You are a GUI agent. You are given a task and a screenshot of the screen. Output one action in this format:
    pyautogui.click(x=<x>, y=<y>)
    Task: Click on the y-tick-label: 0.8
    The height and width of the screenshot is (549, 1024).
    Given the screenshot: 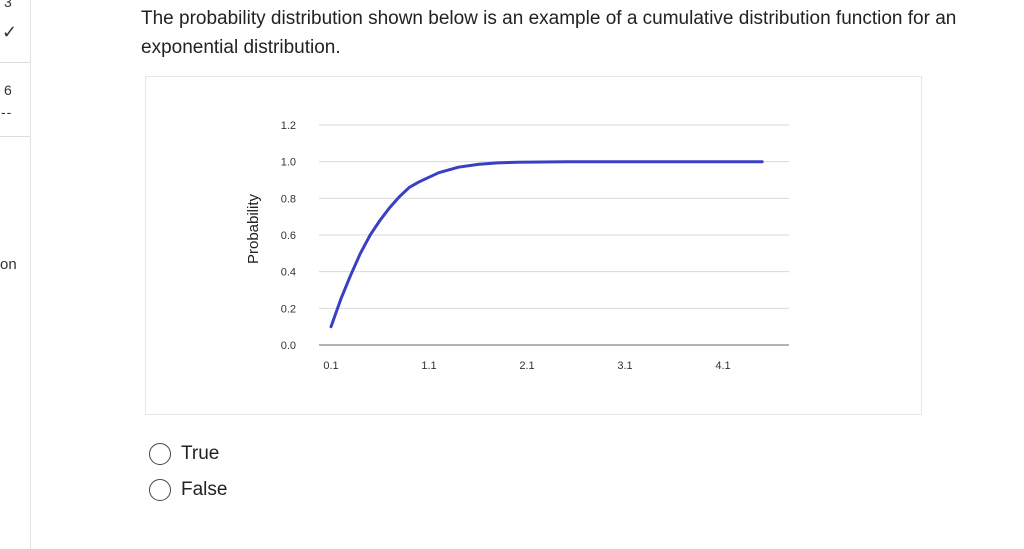 What is the action you would take?
    pyautogui.click(x=288, y=199)
    